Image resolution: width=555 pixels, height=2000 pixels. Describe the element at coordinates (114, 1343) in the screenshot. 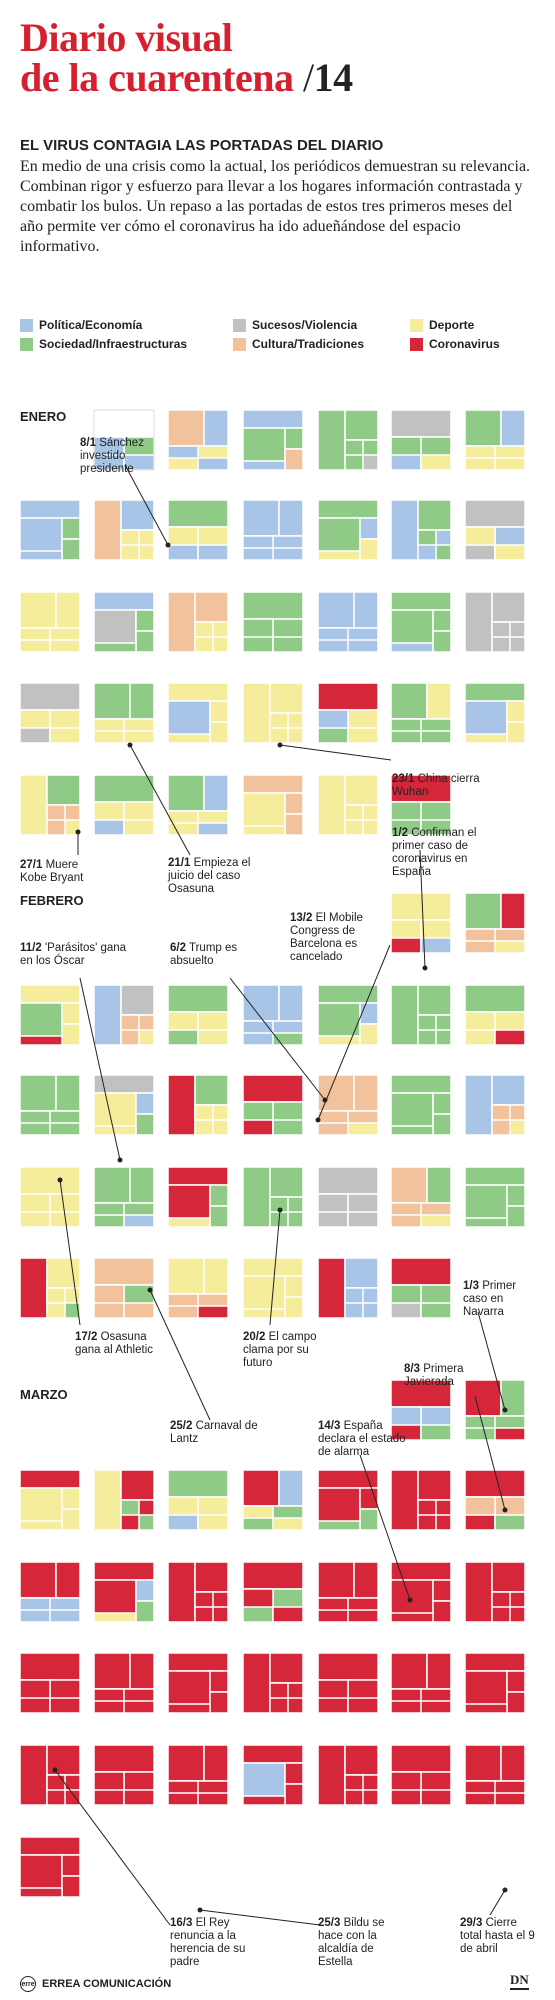

I see `annotation-17-2: 17/2 Osasuna gana al Athletic` at that location.